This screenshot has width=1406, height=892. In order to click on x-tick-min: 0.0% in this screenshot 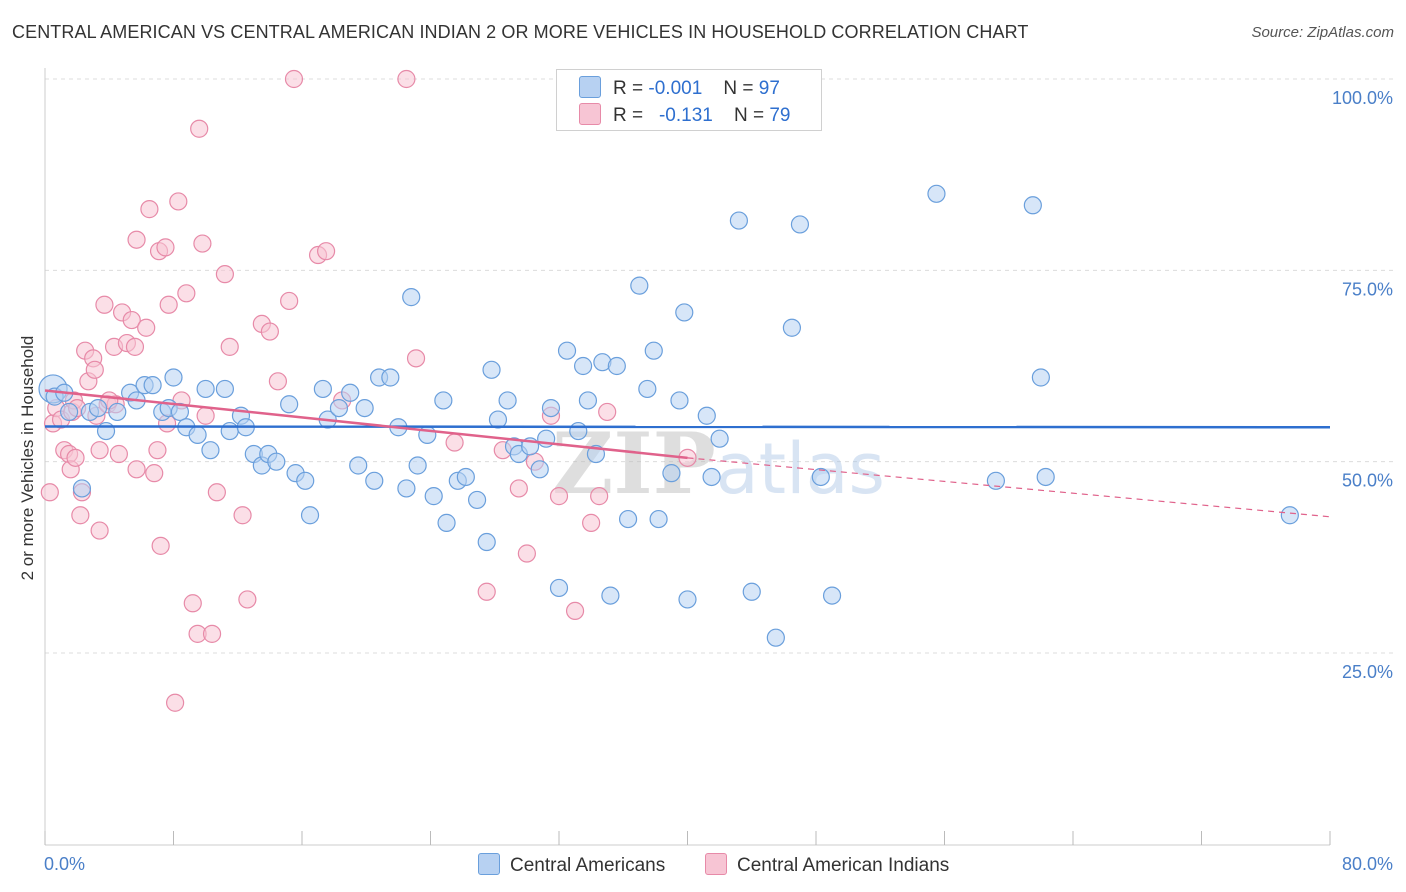, I will do `click(64, 864)`.